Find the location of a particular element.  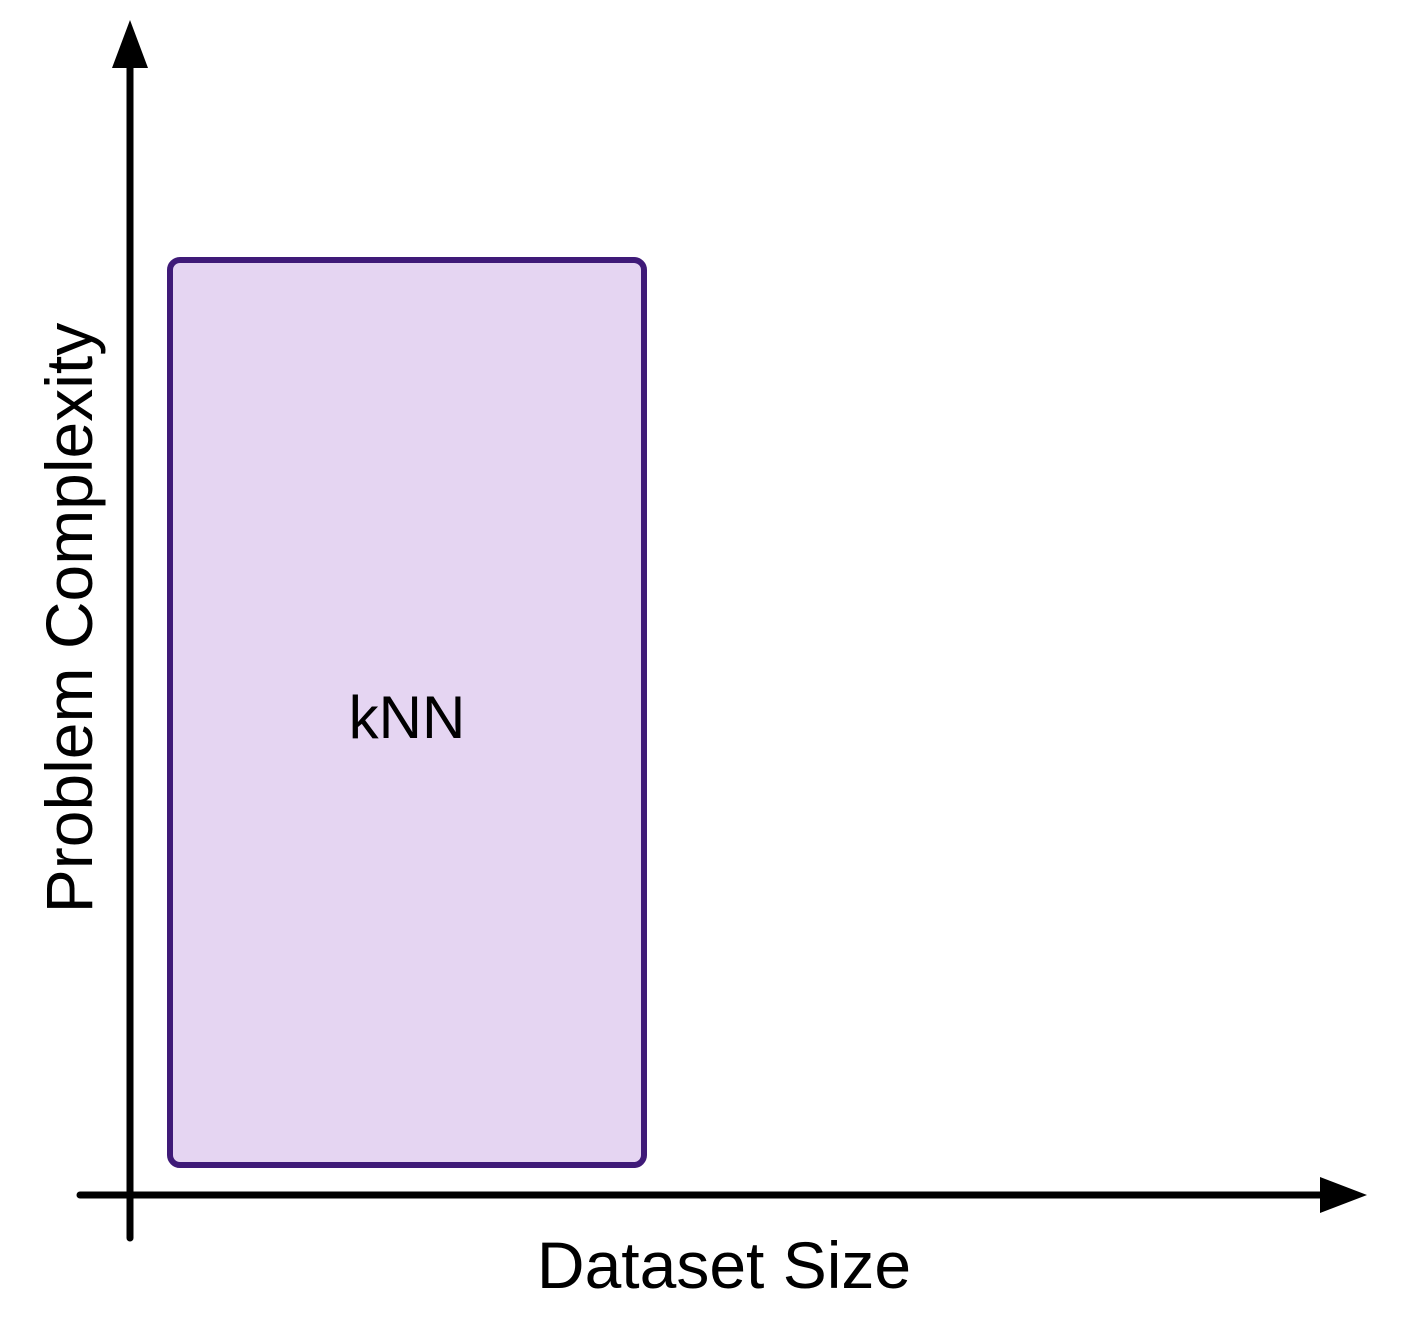

x-axis-arrowhead is located at coordinates (1343, 1195).